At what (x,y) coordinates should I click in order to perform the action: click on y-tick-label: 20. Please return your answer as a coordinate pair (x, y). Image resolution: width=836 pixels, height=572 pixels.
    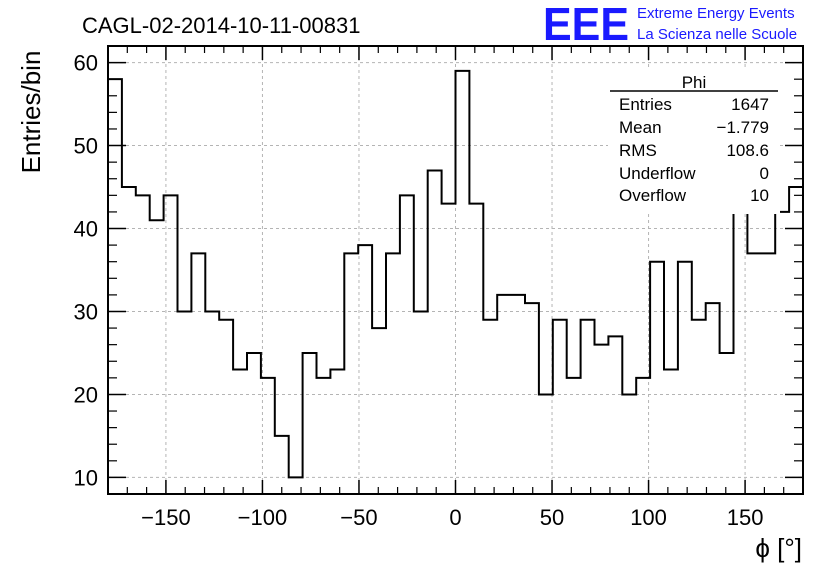
    Looking at the image, I should click on (86, 394).